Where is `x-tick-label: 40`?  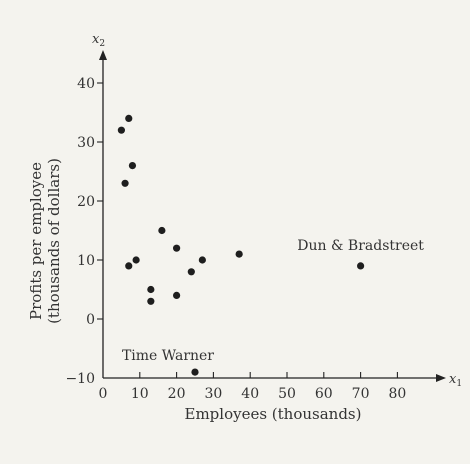 x-tick-label: 40 is located at coordinates (250, 394).